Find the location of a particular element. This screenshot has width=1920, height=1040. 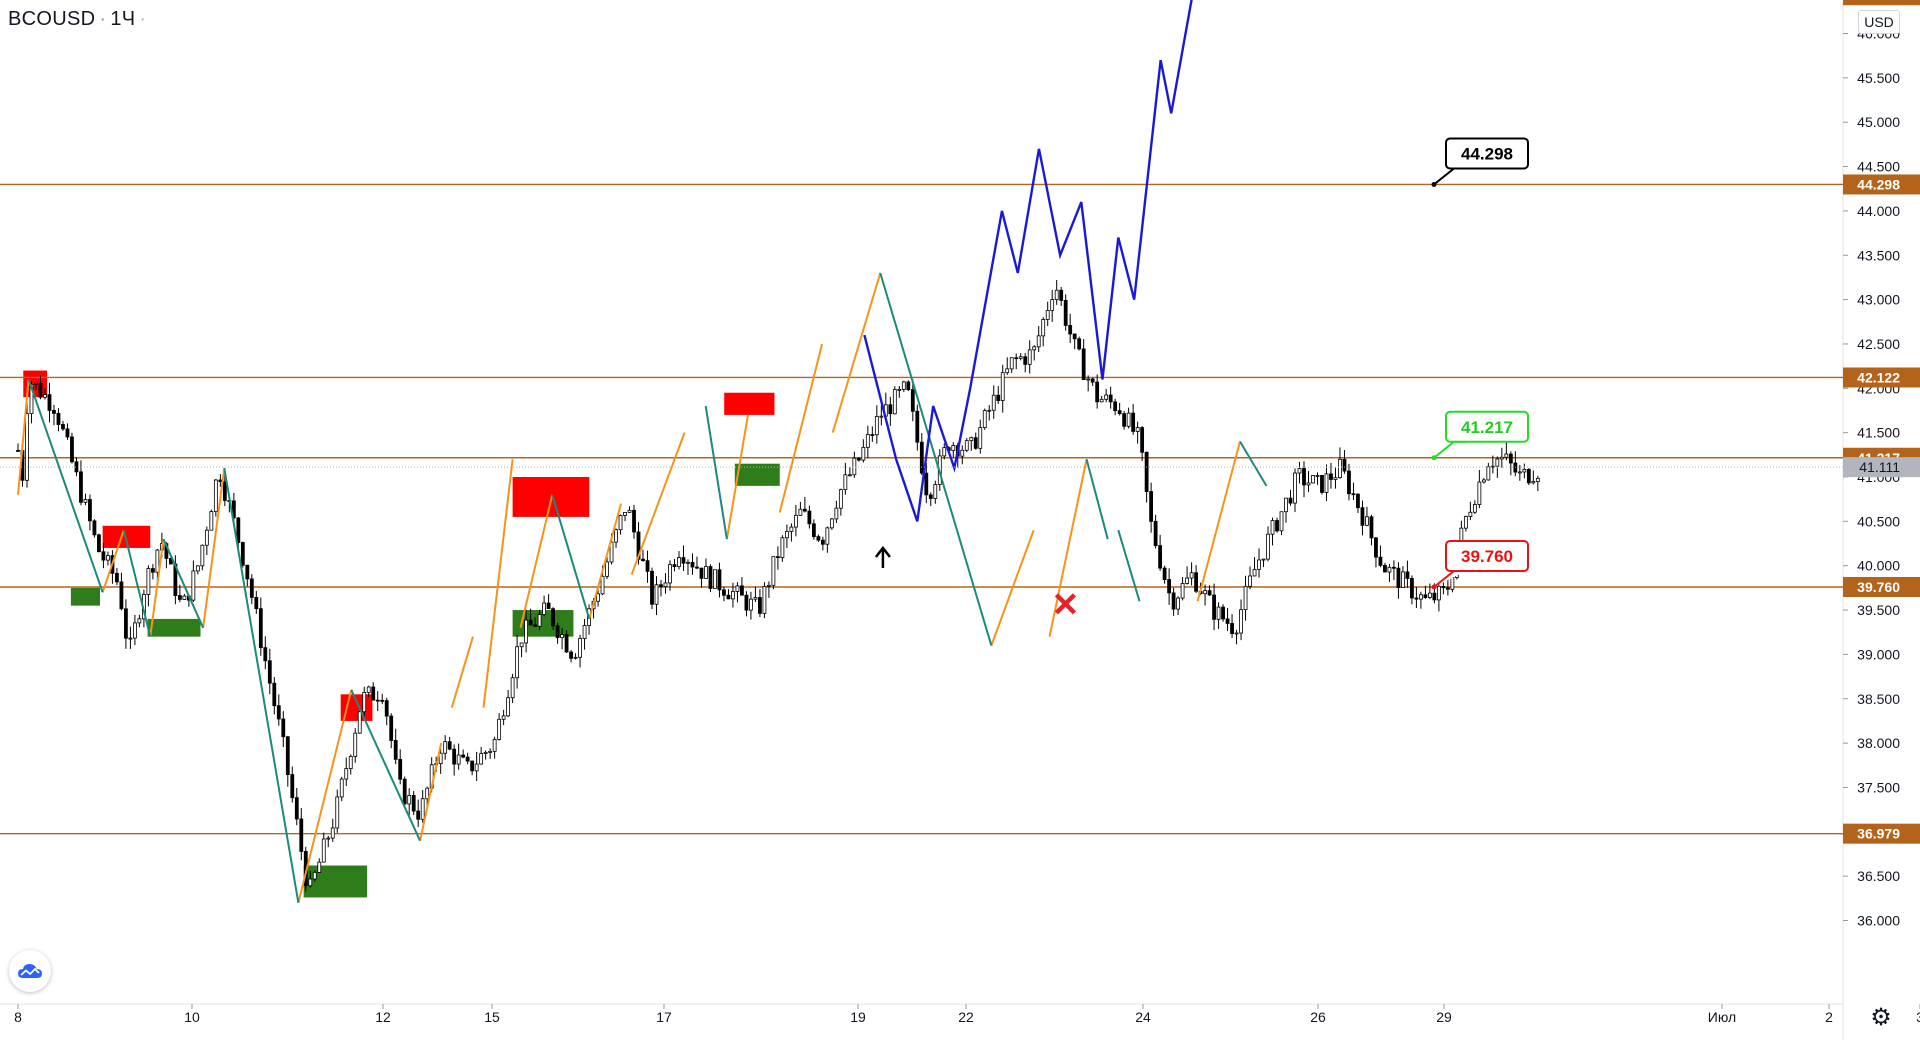

level-label: 46.432 is located at coordinates (1878, 1).